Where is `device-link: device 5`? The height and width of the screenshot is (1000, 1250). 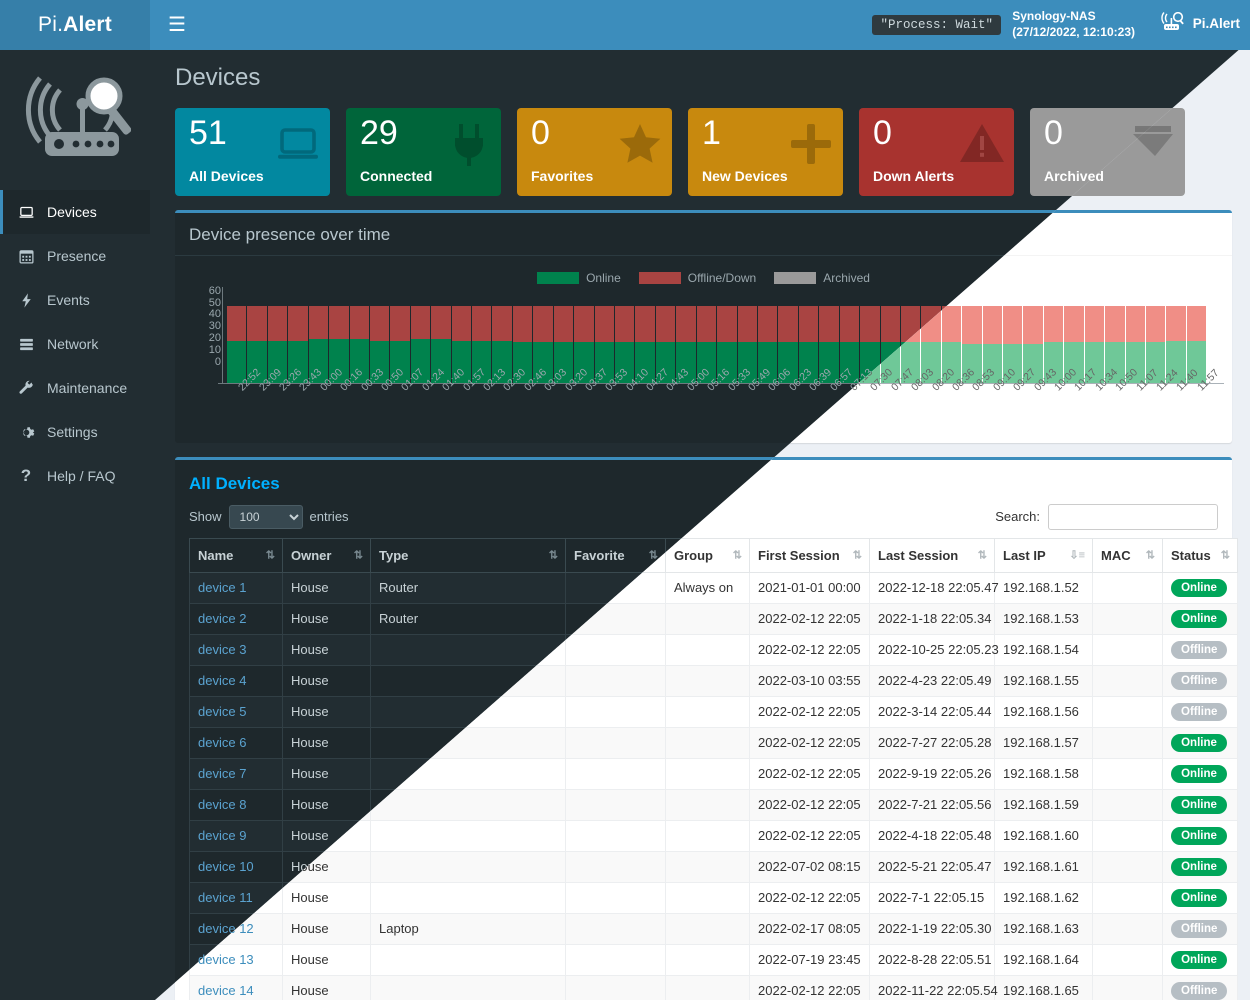 device-link: device 5 is located at coordinates (222, 712).